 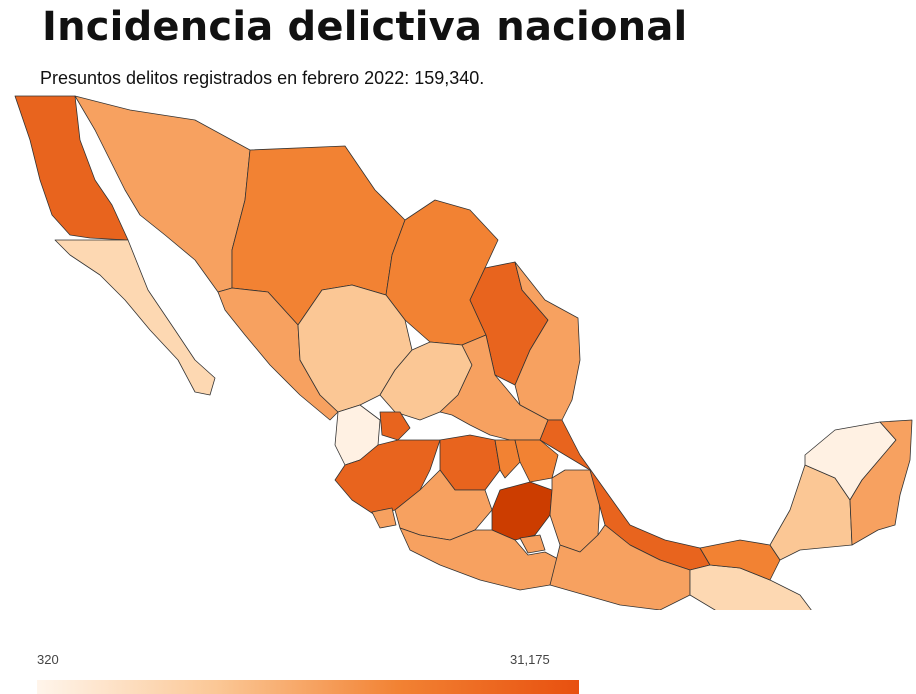 I want to click on state-baja-california-sur, so click(x=135, y=317).